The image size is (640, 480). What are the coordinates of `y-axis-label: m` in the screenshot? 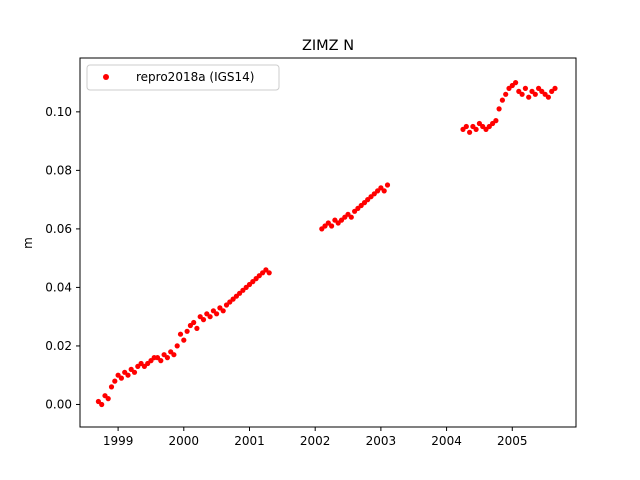 It's located at (28, 243).